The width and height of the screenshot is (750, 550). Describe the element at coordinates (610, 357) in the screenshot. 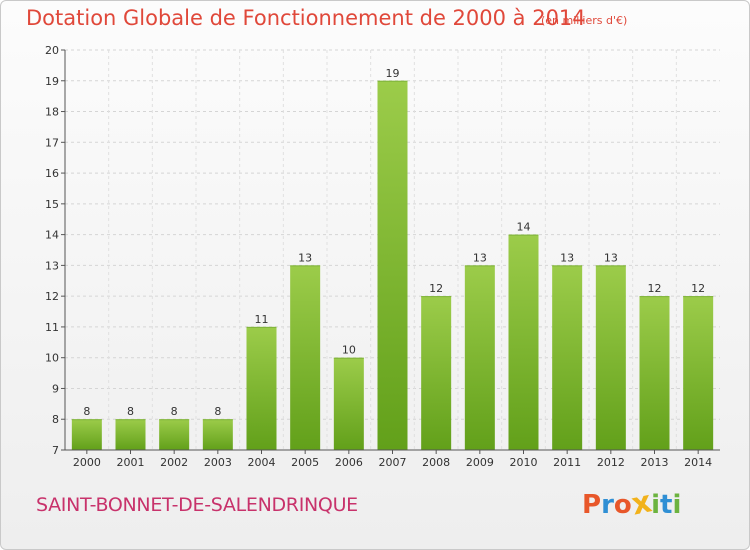

I see `bar-2012` at that location.